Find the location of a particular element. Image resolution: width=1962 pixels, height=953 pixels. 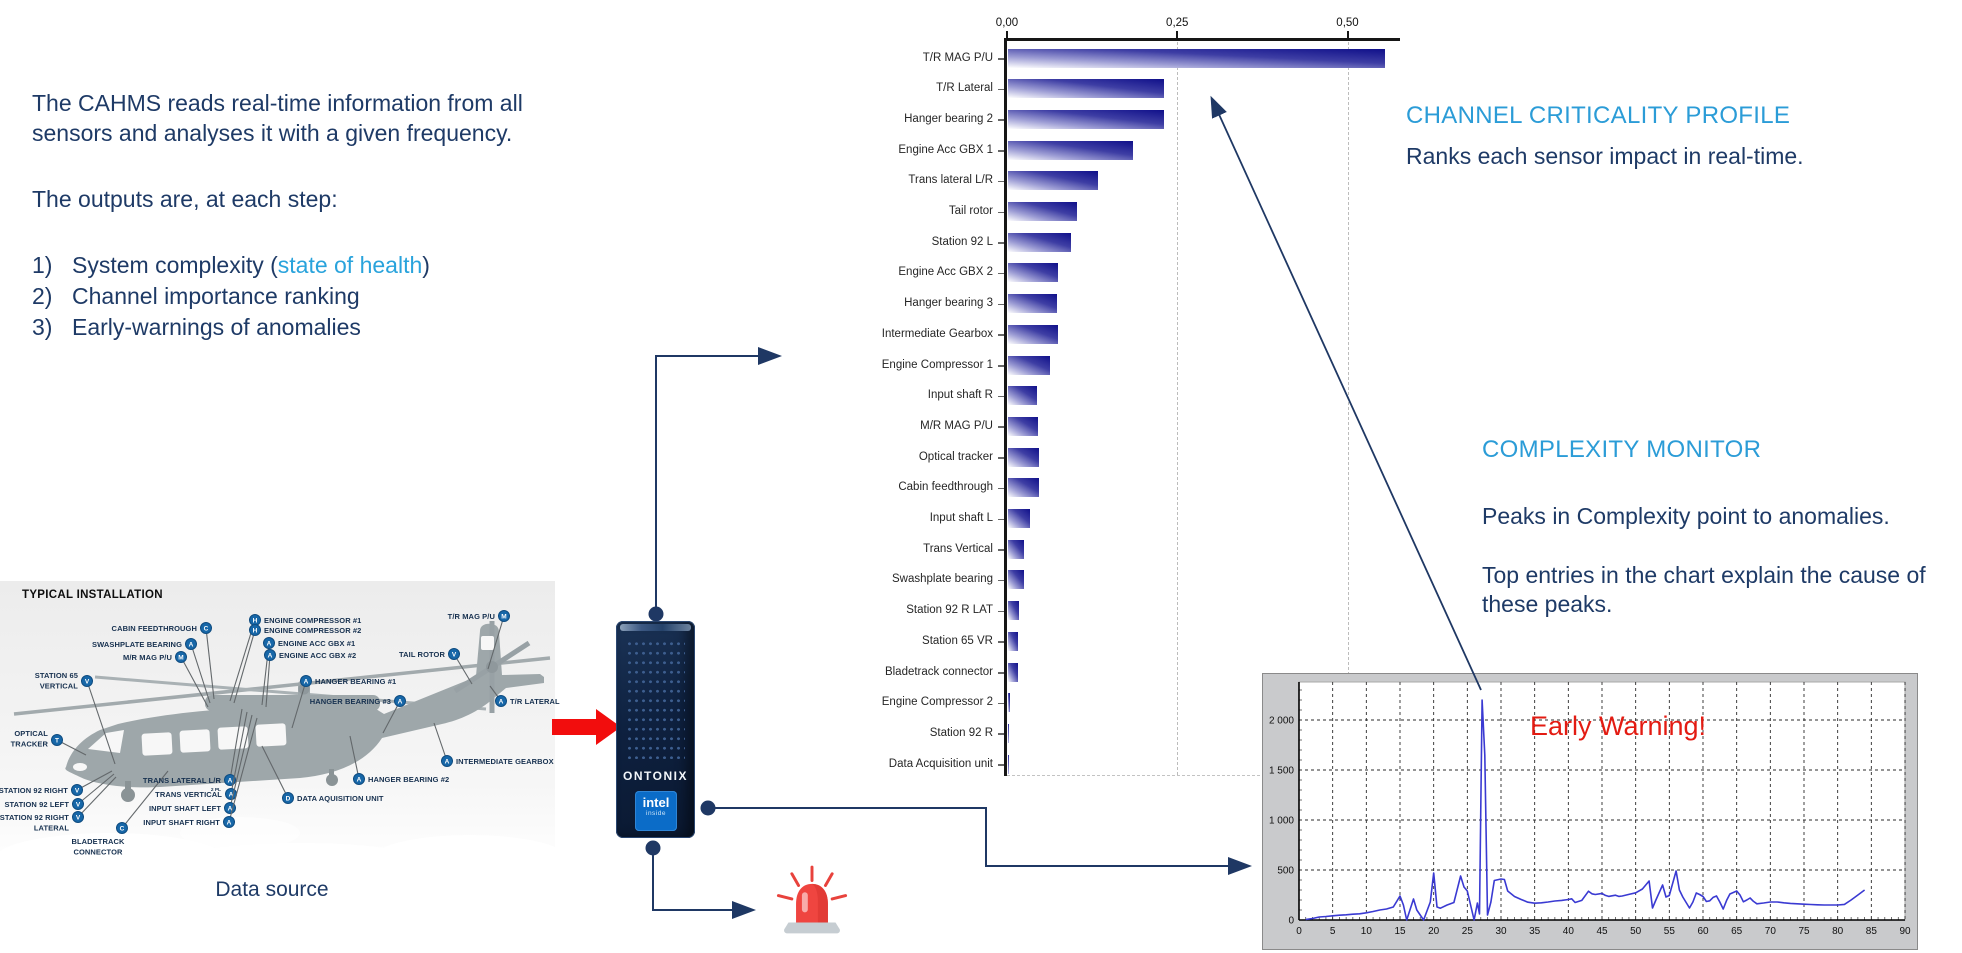

cloud-shapes is located at coordinates (282, 858).